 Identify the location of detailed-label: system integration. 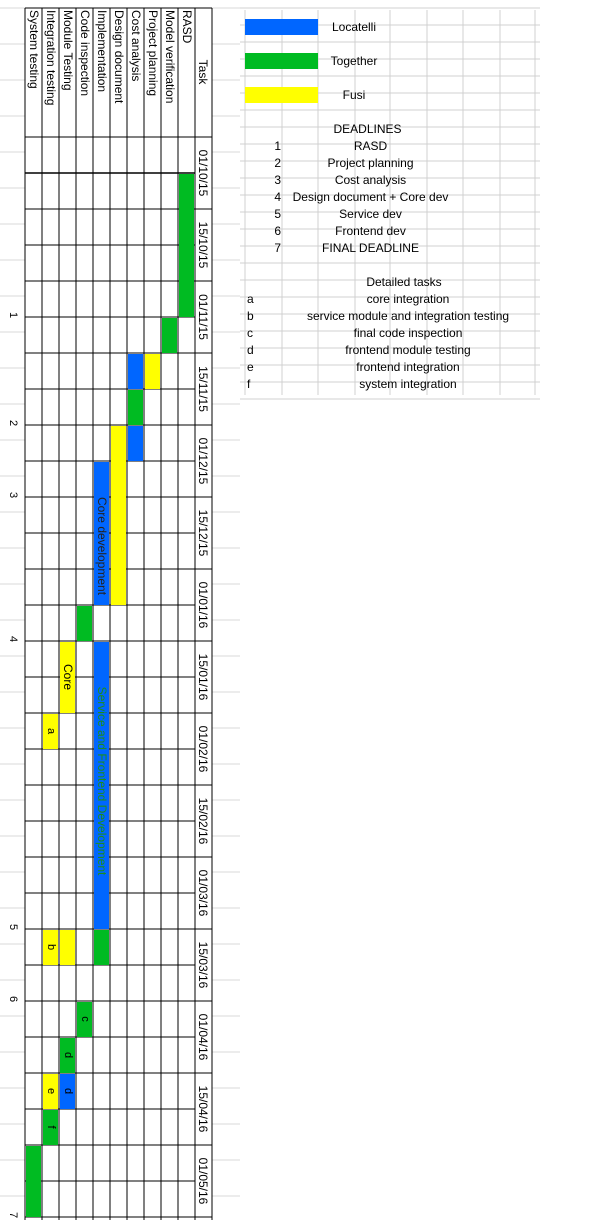
(408, 384).